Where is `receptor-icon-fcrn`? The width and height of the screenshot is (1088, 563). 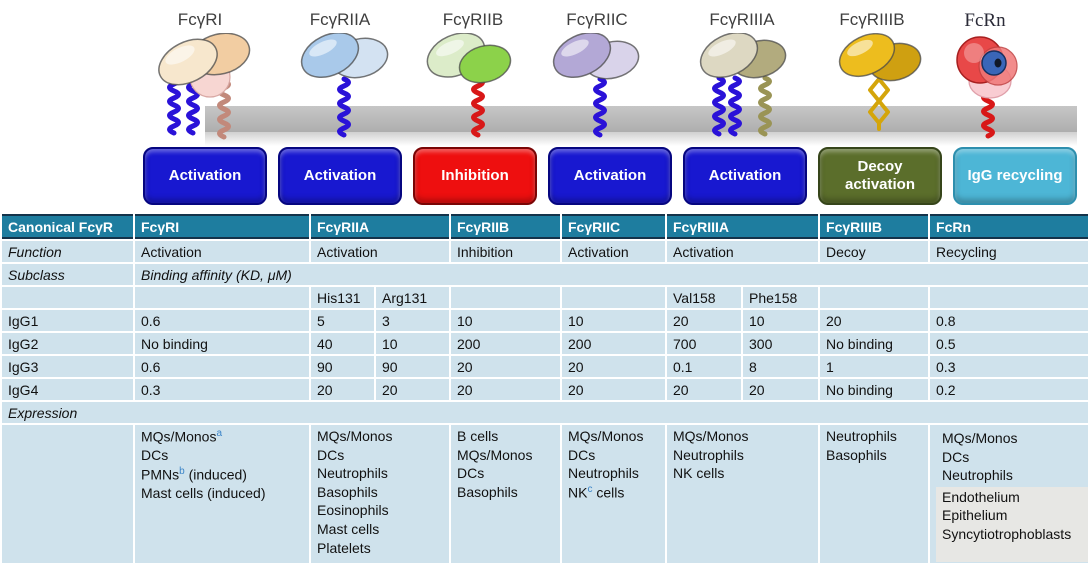
receptor-icon-fcrn is located at coordinates (987, 87).